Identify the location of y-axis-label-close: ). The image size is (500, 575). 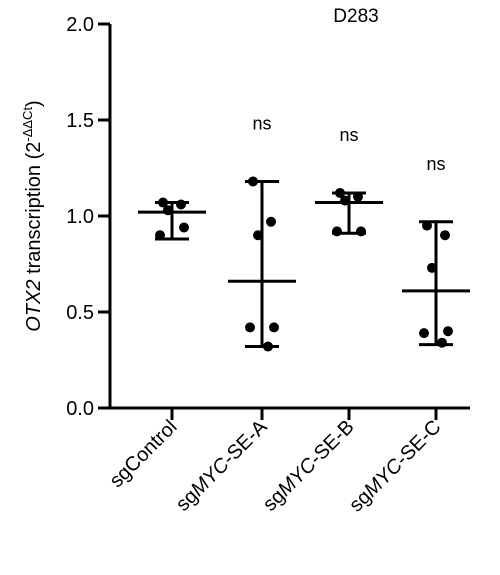
(34, 103).